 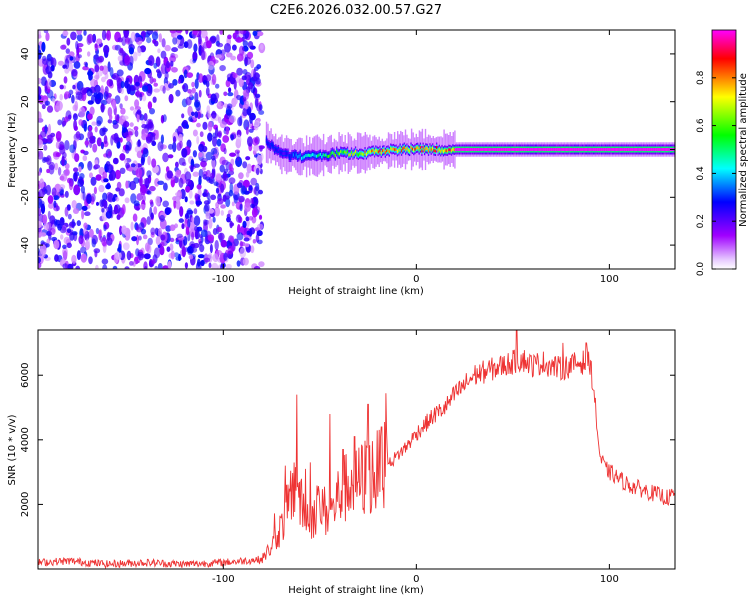 I want to click on y-tick-label: 40, so click(x=25, y=54).